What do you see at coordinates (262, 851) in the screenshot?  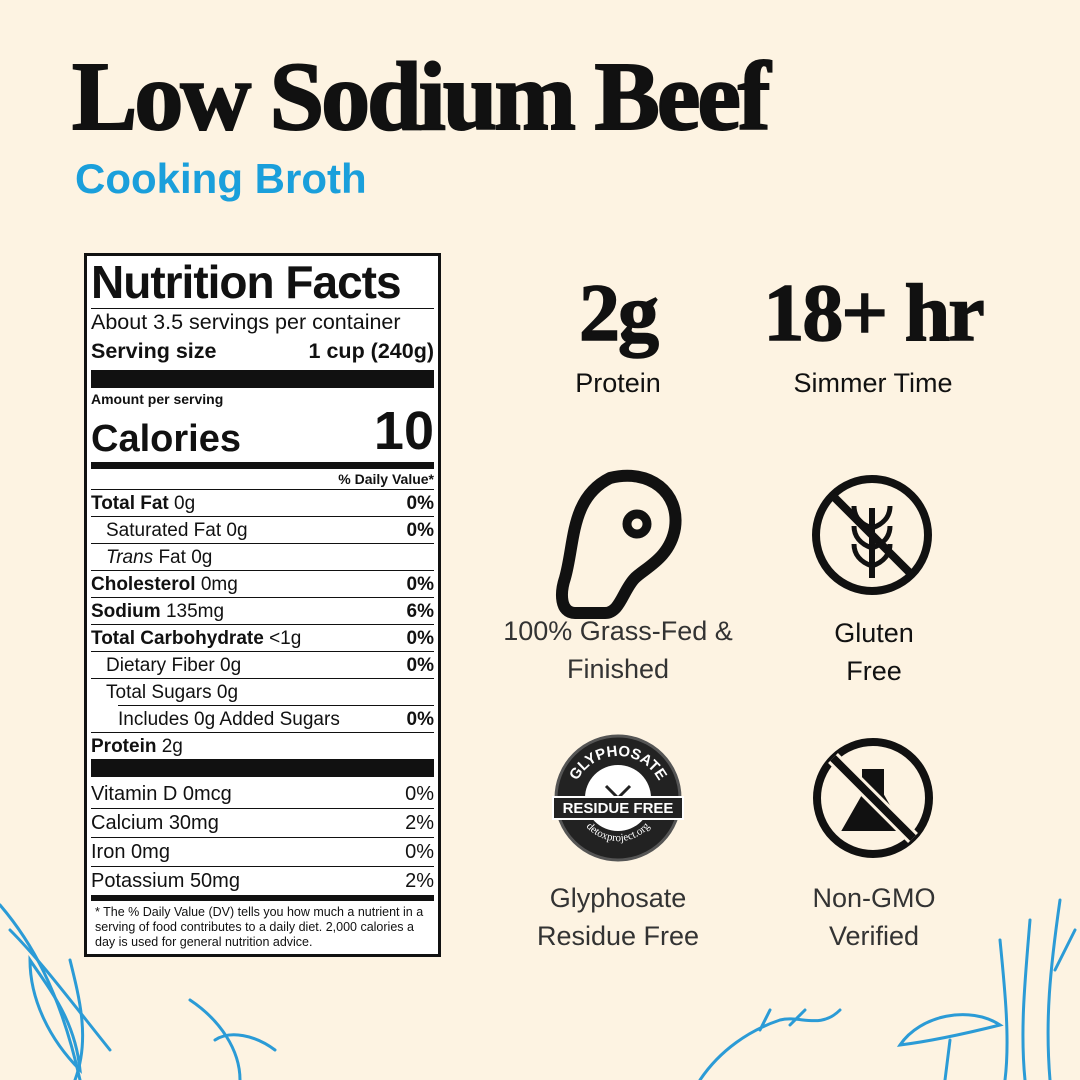 I see `micronutrient-row: Iron 0mg 0%` at bounding box center [262, 851].